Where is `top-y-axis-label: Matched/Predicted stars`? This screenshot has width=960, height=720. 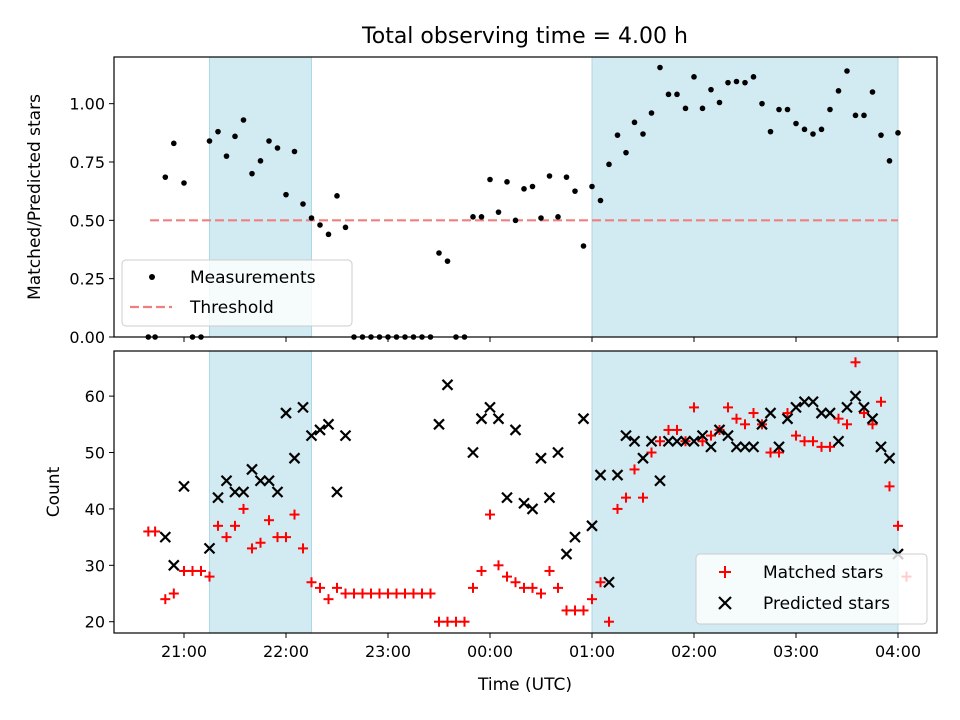 top-y-axis-label: Matched/Predicted stars is located at coordinates (35, 197).